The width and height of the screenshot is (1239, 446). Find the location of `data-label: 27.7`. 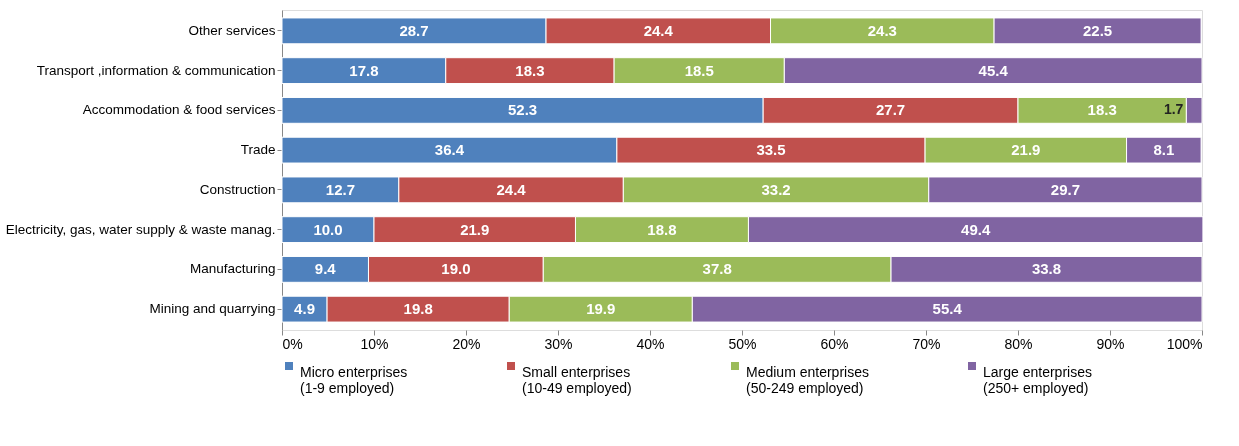

data-label: 27.7 is located at coordinates (890, 110).